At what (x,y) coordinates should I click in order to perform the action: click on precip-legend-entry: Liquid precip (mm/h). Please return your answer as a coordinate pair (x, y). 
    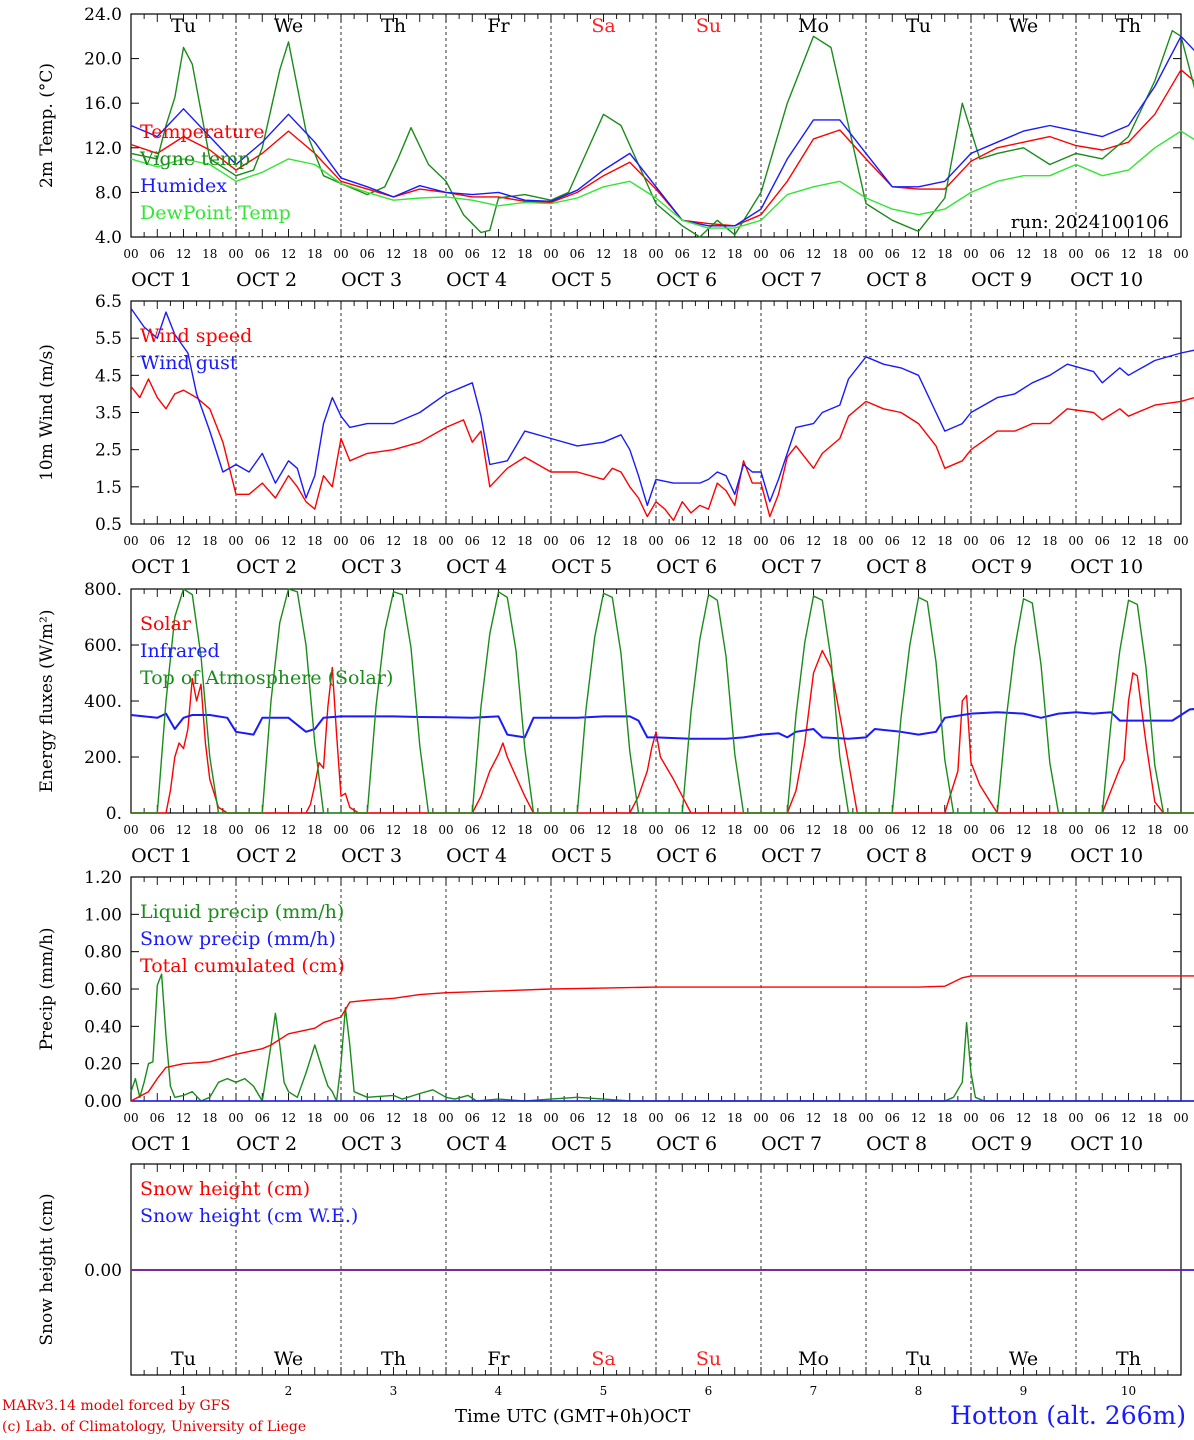
    Looking at the image, I should click on (242, 912).